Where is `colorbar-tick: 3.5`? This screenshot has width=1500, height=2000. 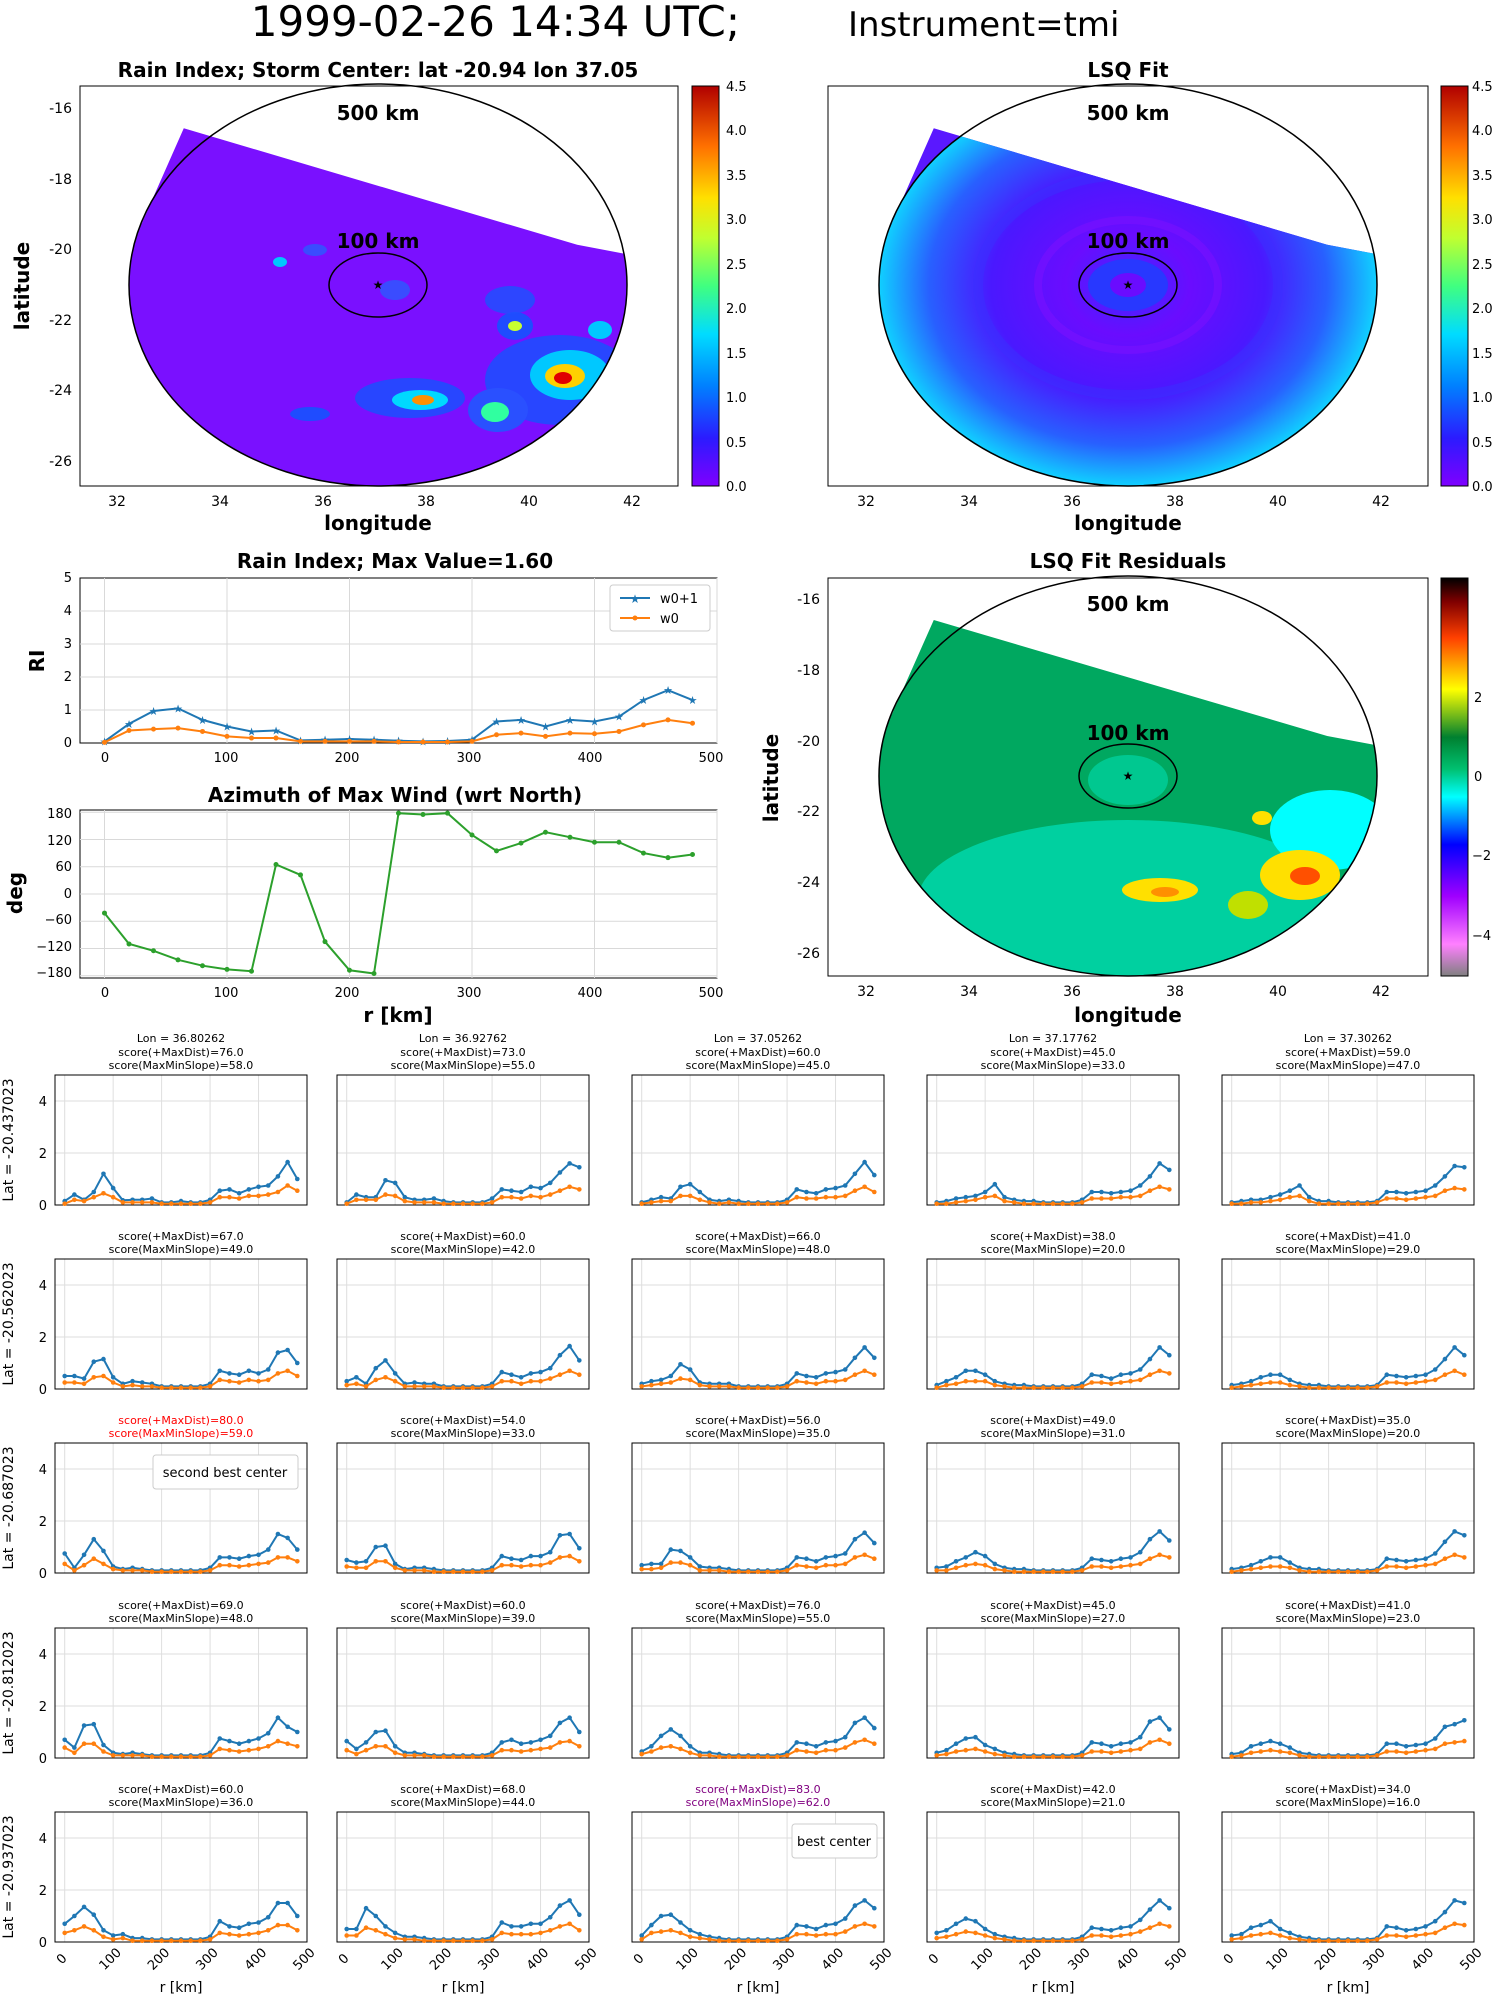
colorbar-tick: 3.5 is located at coordinates (1482, 176).